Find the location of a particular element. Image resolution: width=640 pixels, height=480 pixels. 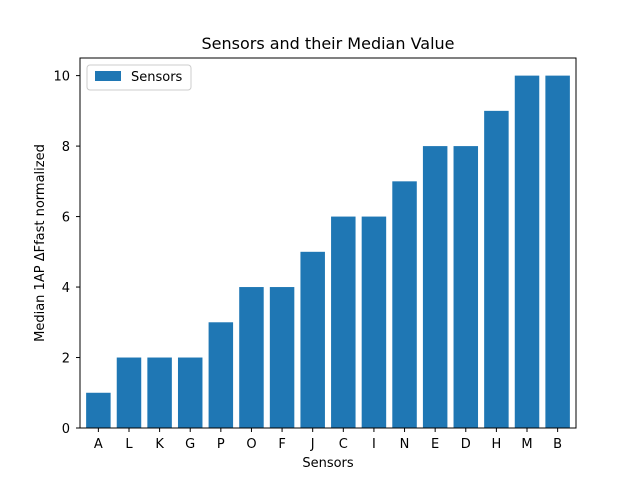

y-tick-label: 8 is located at coordinates (66, 147).